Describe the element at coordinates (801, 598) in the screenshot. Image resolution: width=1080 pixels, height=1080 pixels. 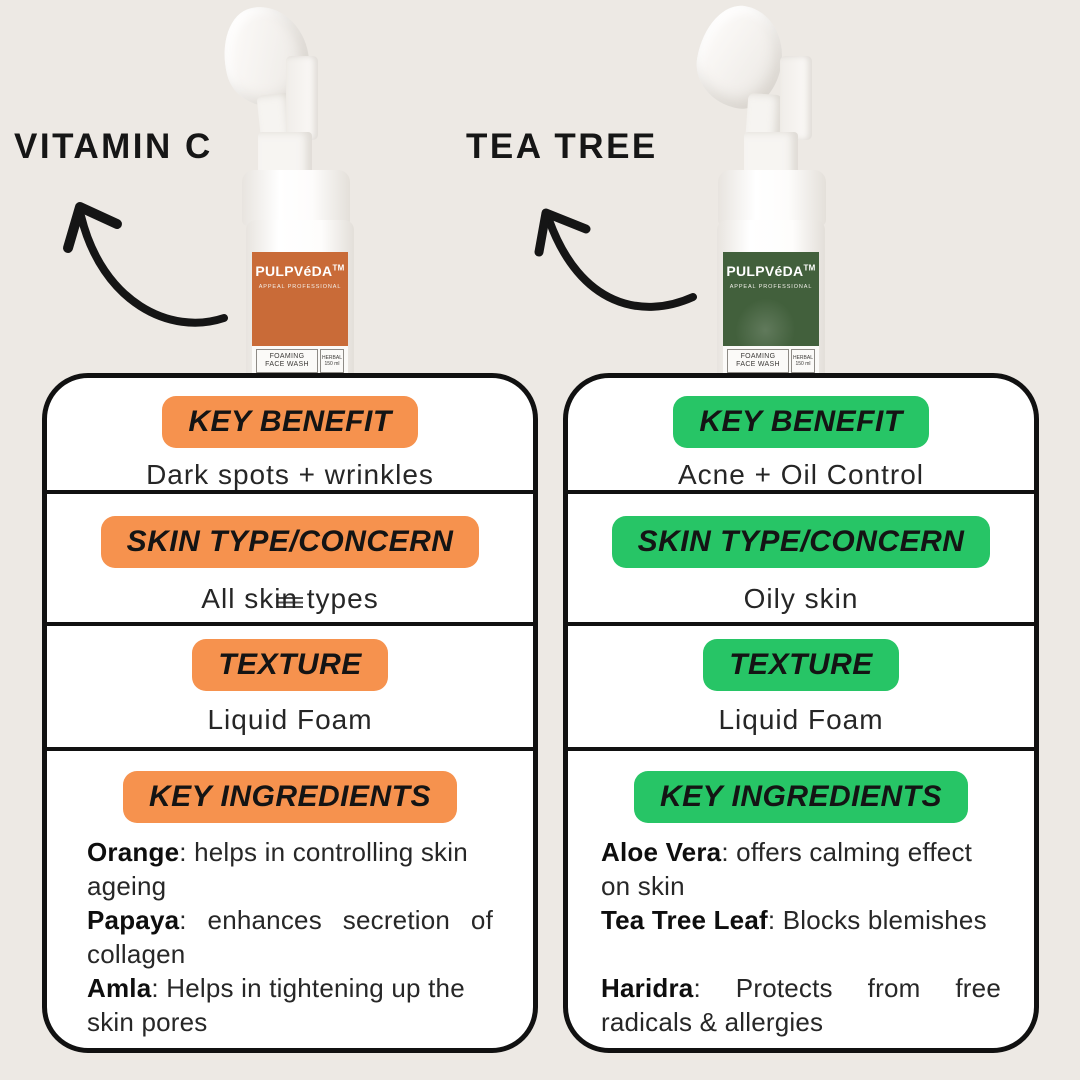
I see `skin-type-value: Oily skin` at that location.